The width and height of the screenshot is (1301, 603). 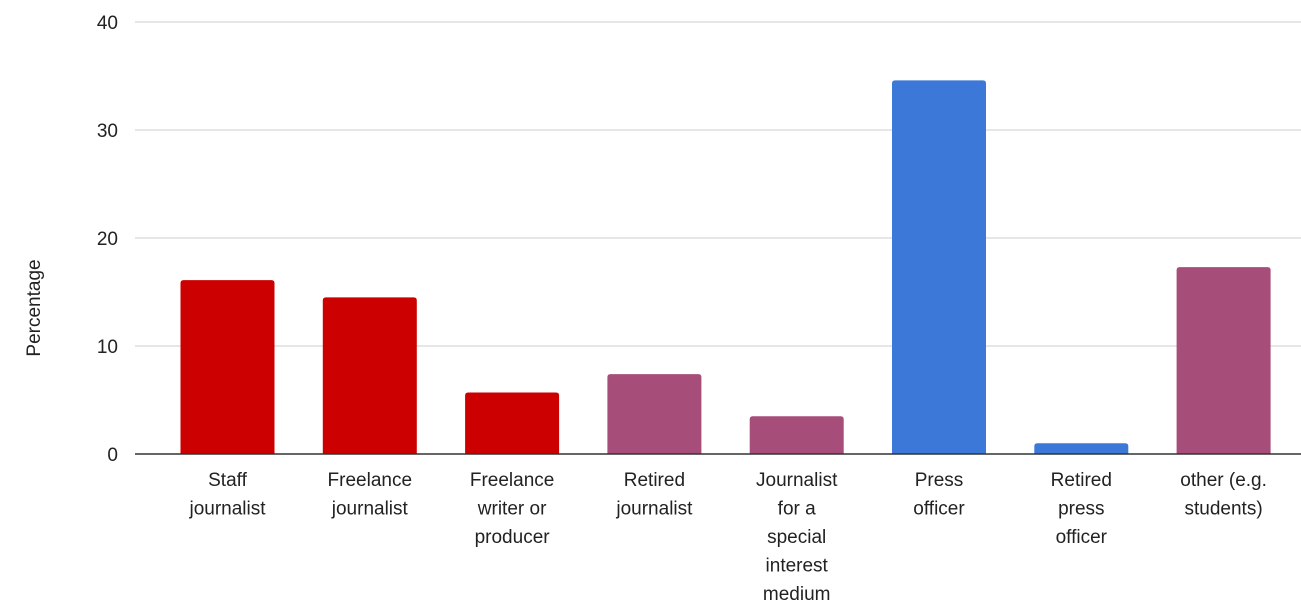 What do you see at coordinates (107, 23) in the screenshot?
I see `y-tick-label: 40` at bounding box center [107, 23].